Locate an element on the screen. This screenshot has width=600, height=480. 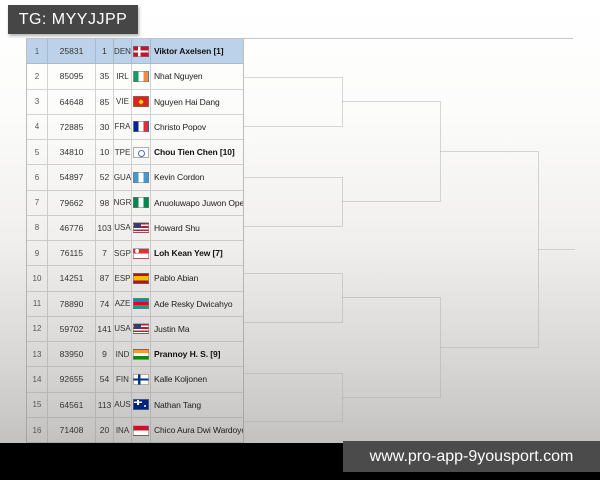
rank-cell: 20 is located at coordinates (105, 430).